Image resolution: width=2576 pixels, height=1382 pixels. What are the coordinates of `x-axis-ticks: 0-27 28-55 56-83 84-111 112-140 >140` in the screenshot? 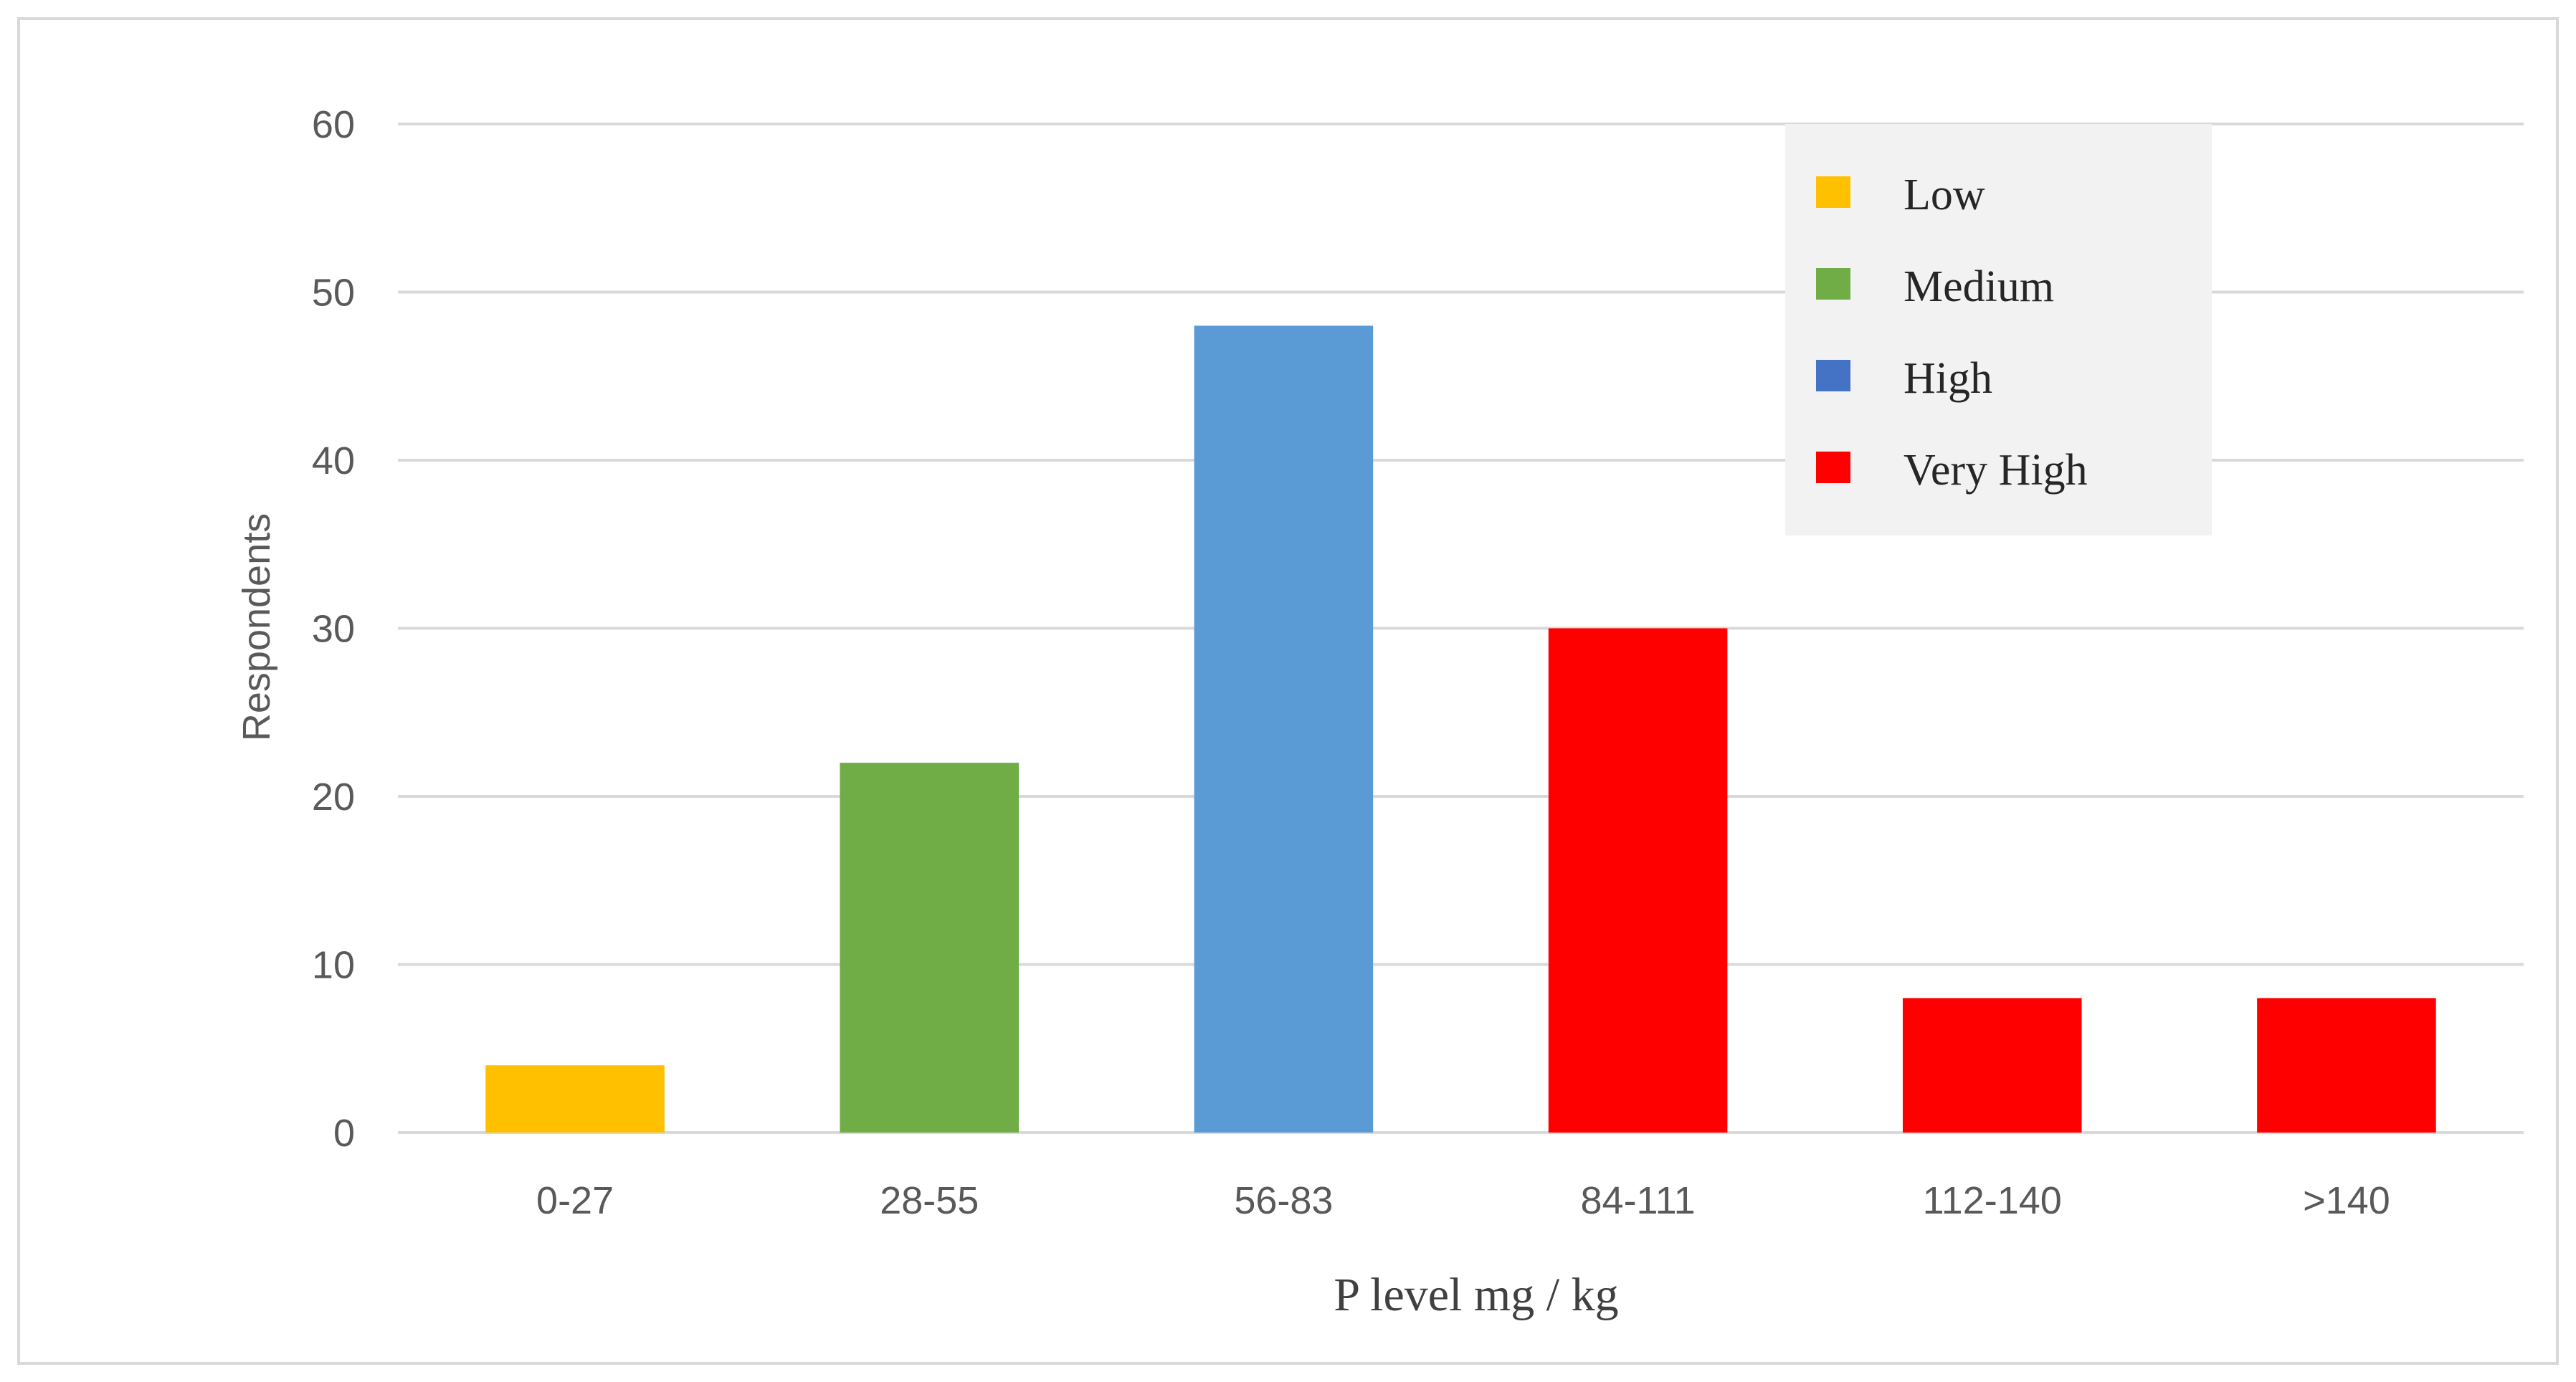 It's located at (1463, 1200).